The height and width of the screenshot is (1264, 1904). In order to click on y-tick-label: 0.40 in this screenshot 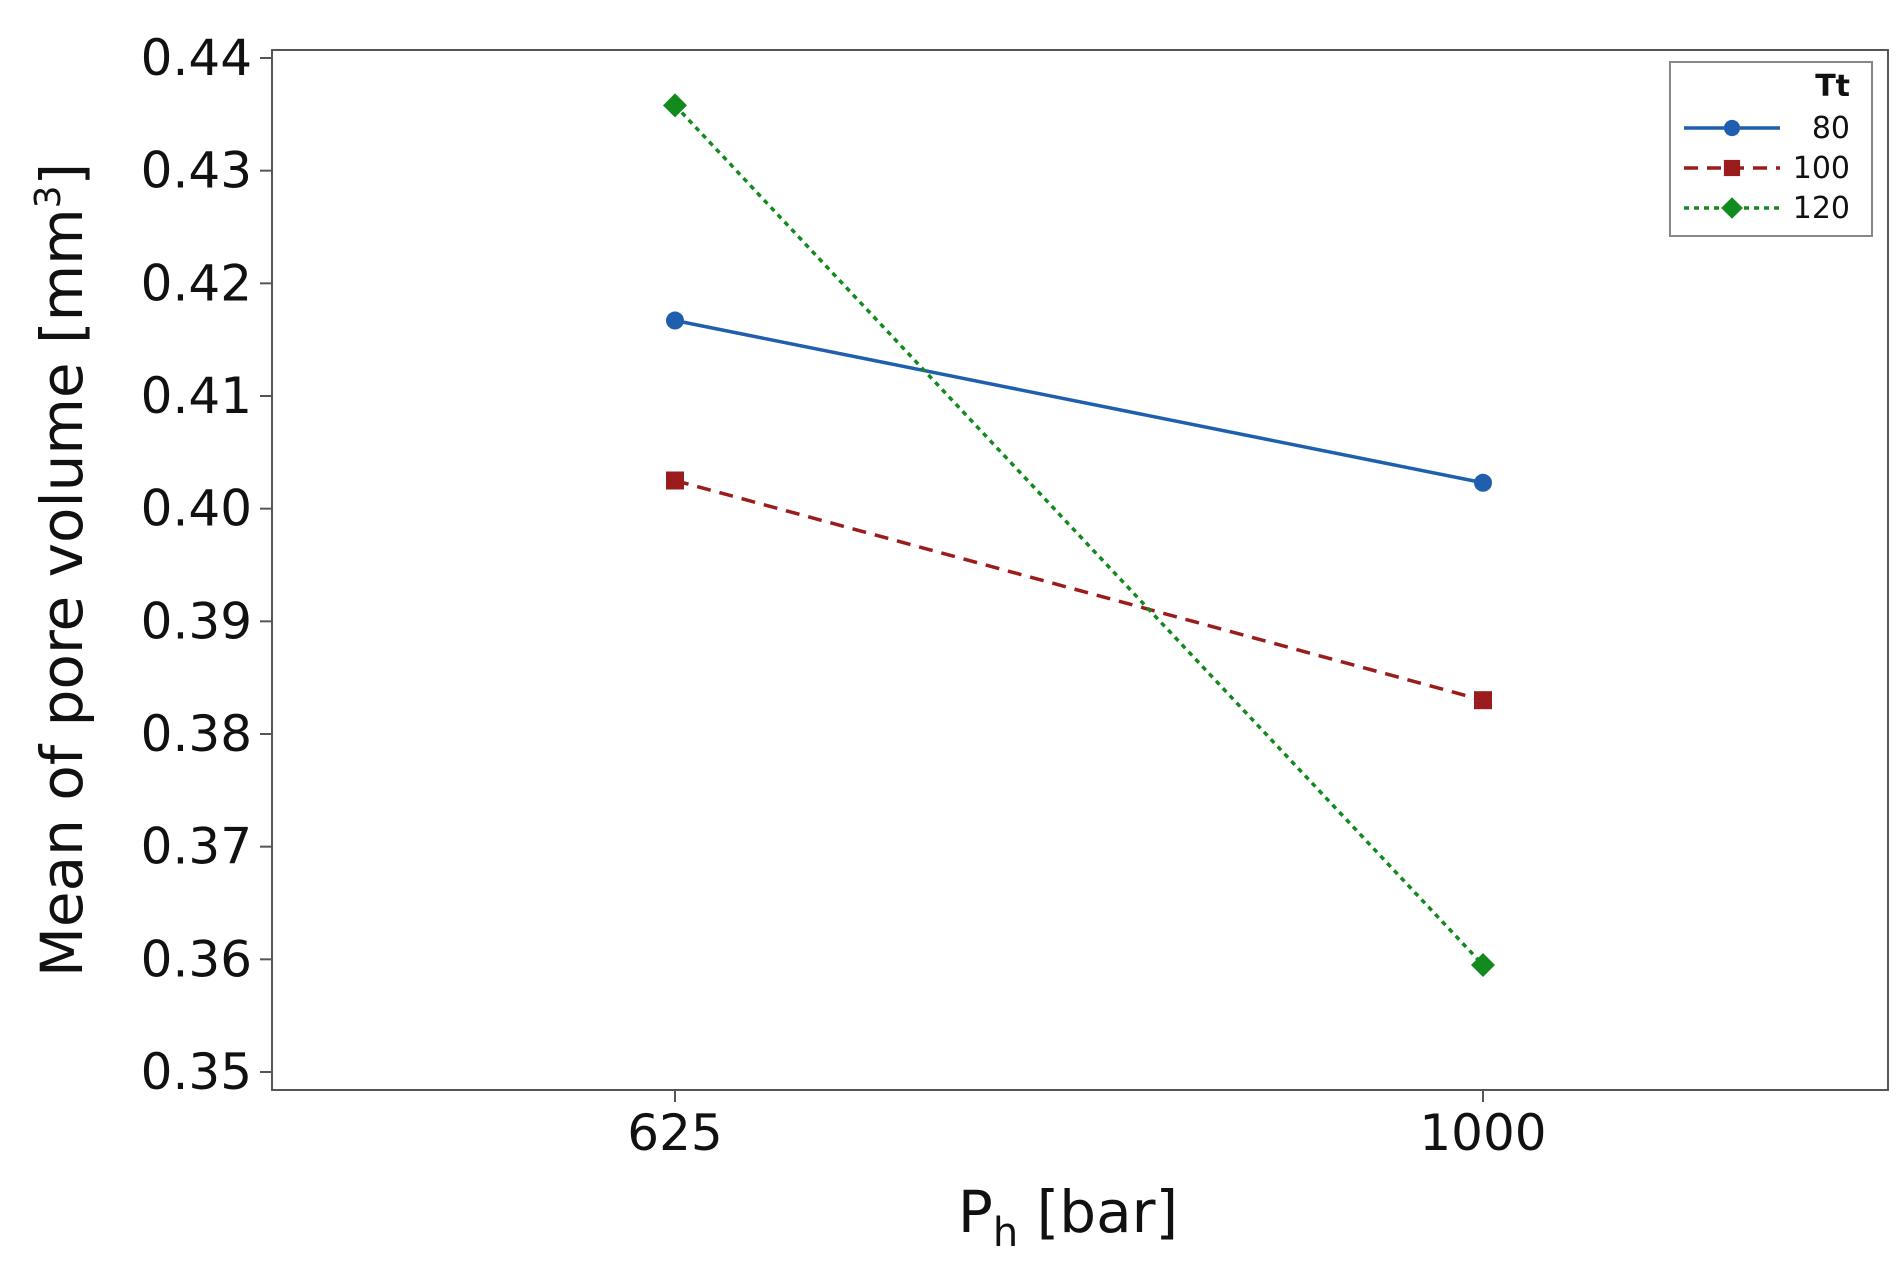, I will do `click(196, 509)`.